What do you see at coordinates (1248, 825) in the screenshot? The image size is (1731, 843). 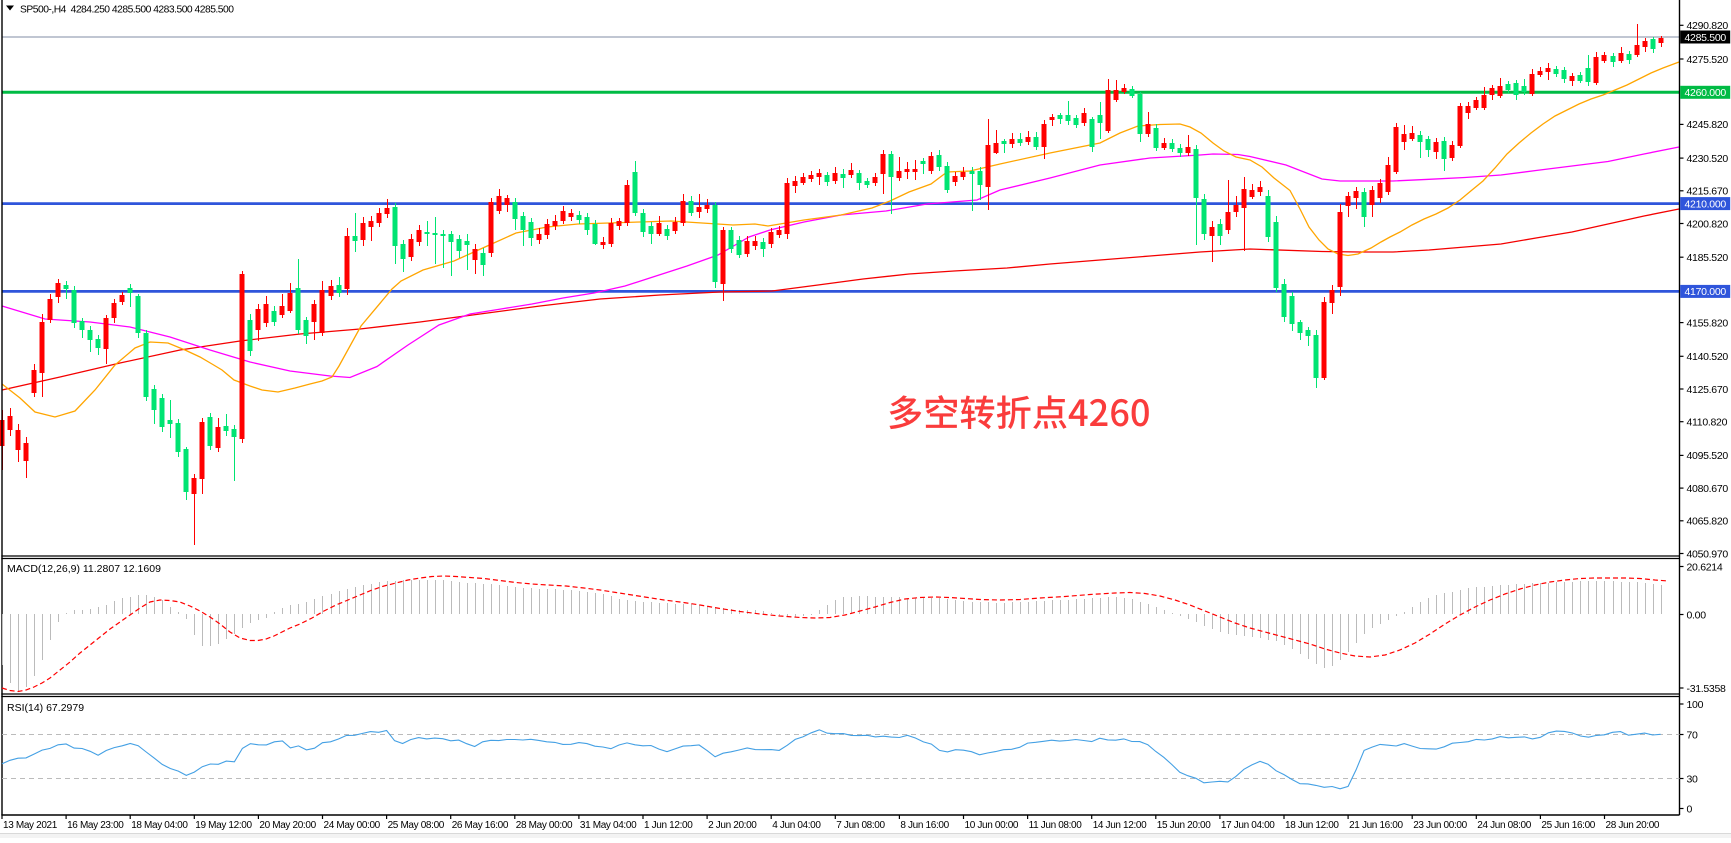 I see `svg-text: 17 Jun 04:00` at bounding box center [1248, 825].